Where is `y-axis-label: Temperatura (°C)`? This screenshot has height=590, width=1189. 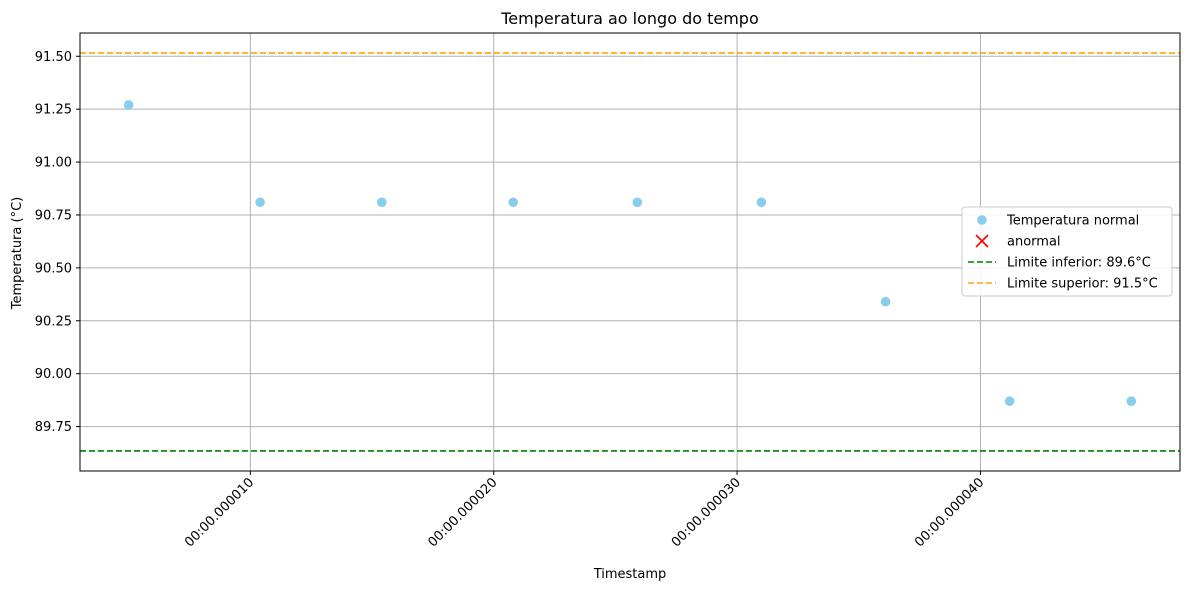 y-axis-label: Temperatura (°C) is located at coordinates (17, 253).